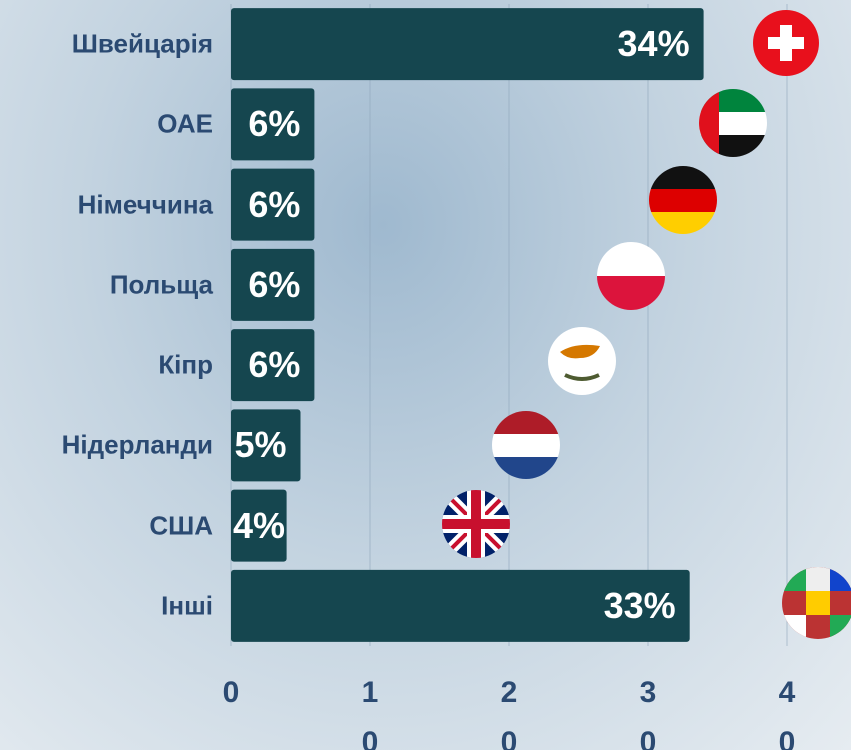  What do you see at coordinates (137, 444) in the screenshot?
I see `category-label: Нідерланди` at bounding box center [137, 444].